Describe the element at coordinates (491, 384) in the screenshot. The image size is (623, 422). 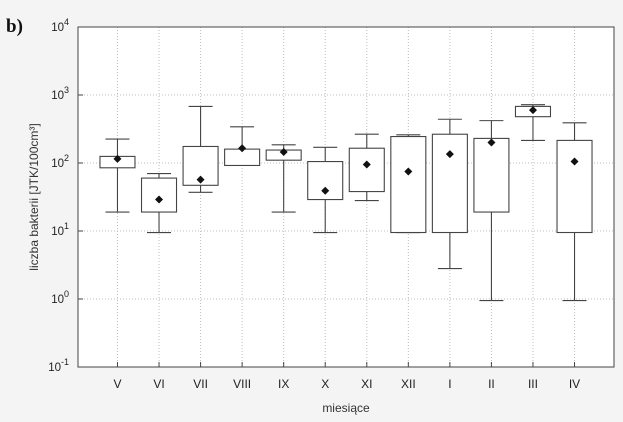
I see `x-tick-label: II` at that location.